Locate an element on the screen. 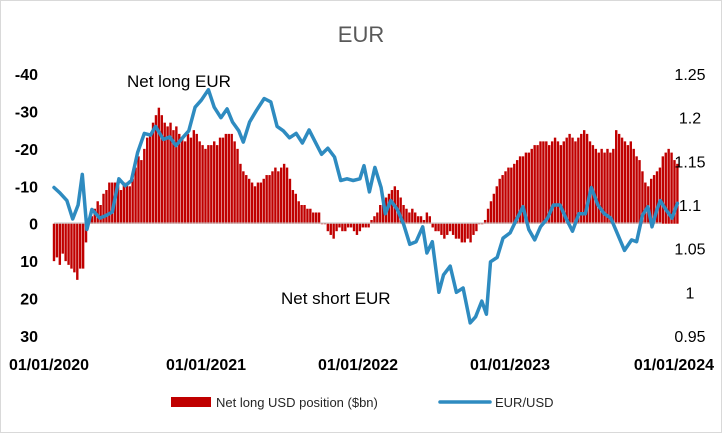  legend-bar-swatch is located at coordinates (191, 402).